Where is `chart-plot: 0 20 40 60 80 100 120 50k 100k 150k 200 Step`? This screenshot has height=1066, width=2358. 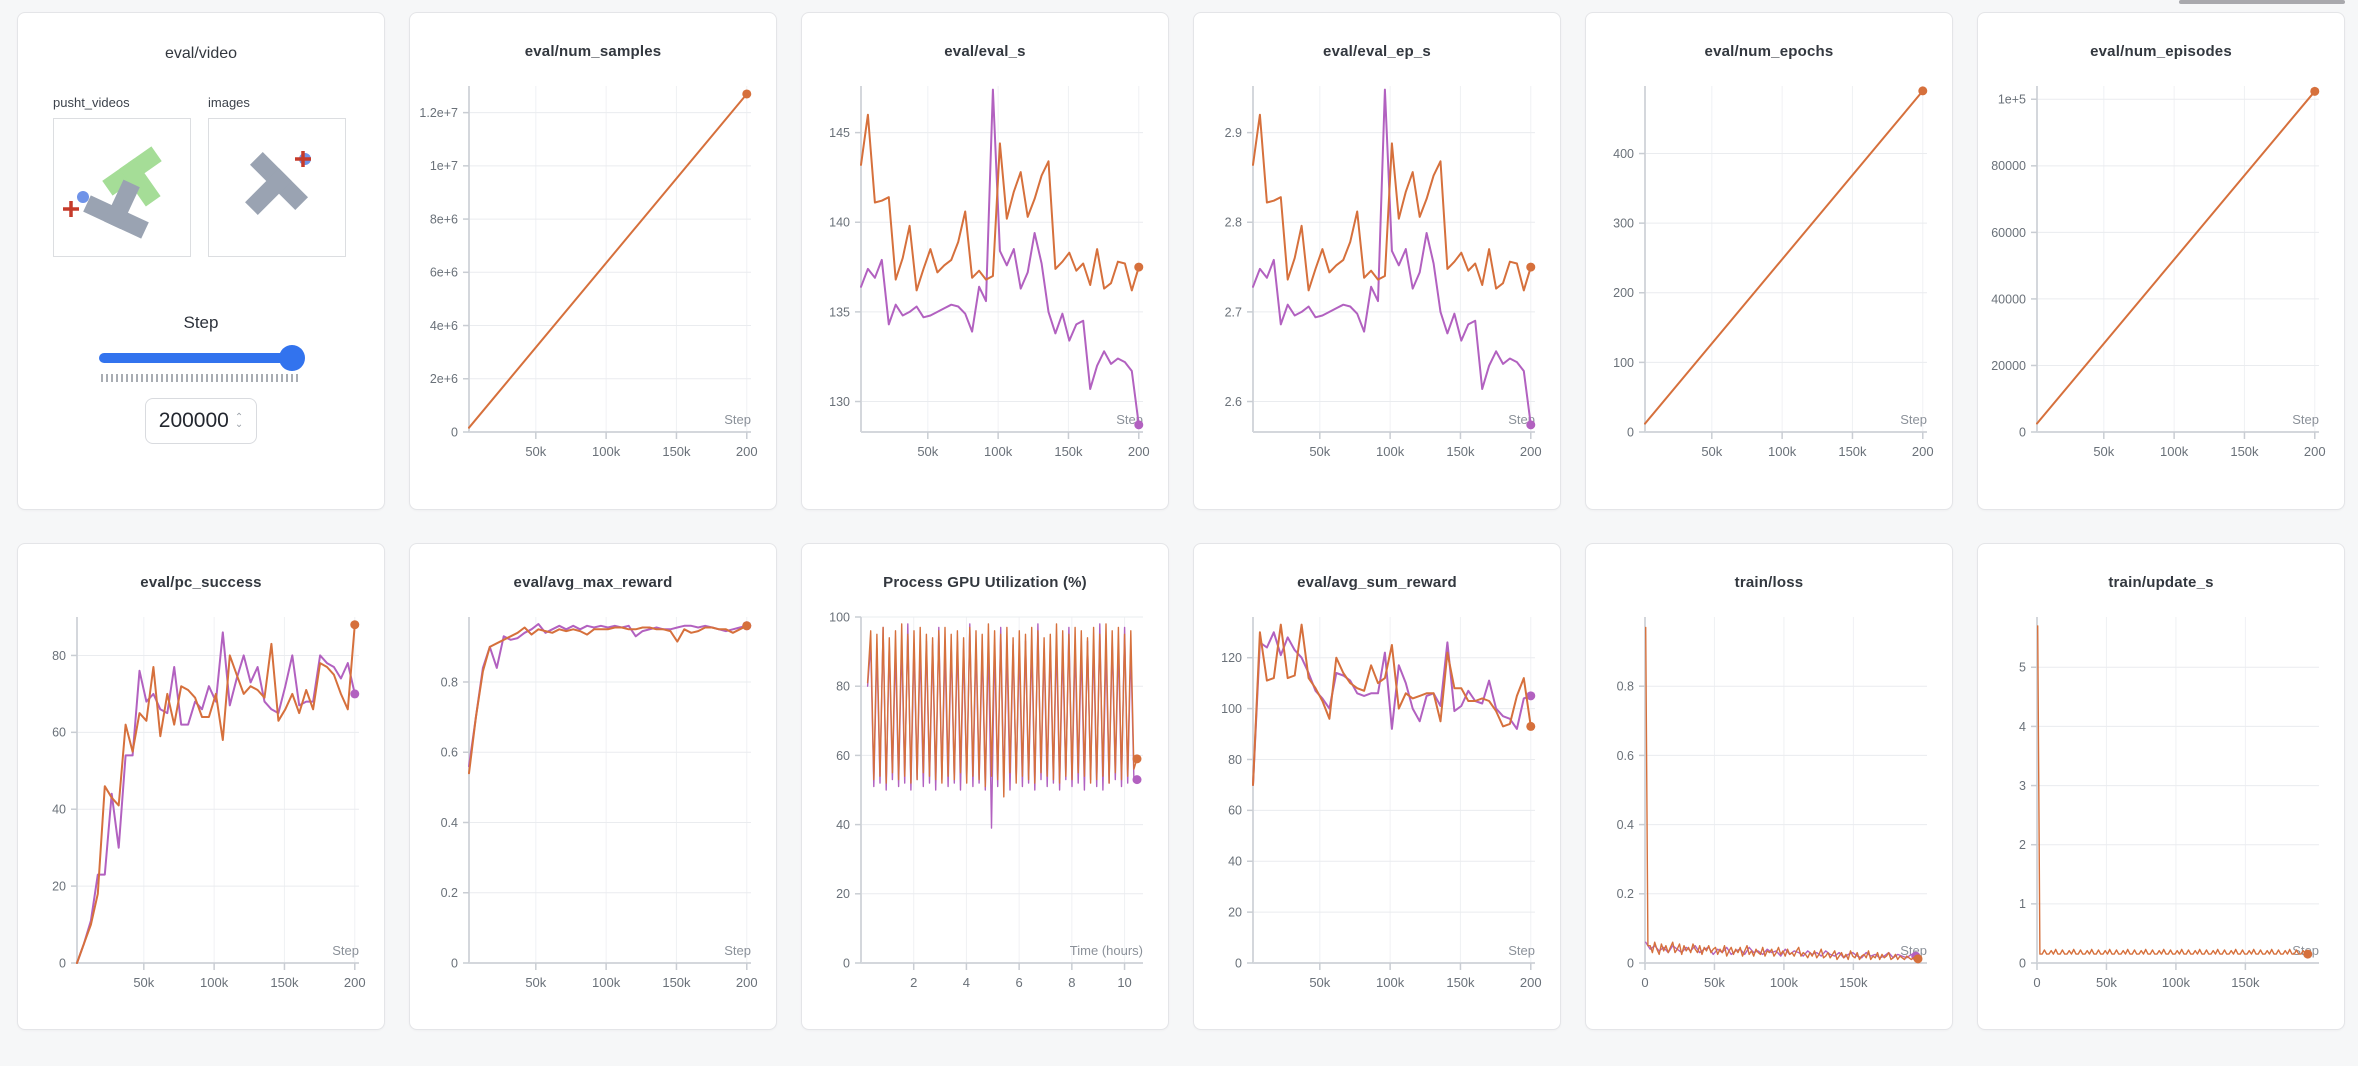
chart-plot: 0 20 40 60 80 100 120 50k 100k 150k 200 Step is located at coordinates (1377, 803).